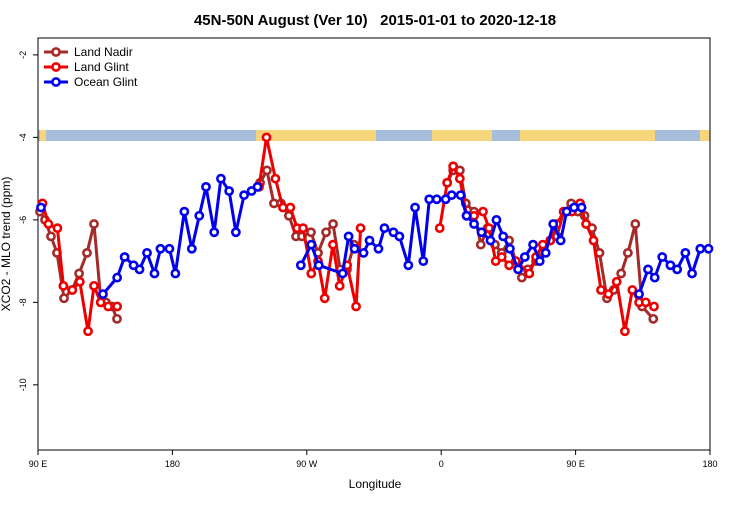 This screenshot has height=505, width=750. I want to click on y-tick-label: -10, so click(23, 384).